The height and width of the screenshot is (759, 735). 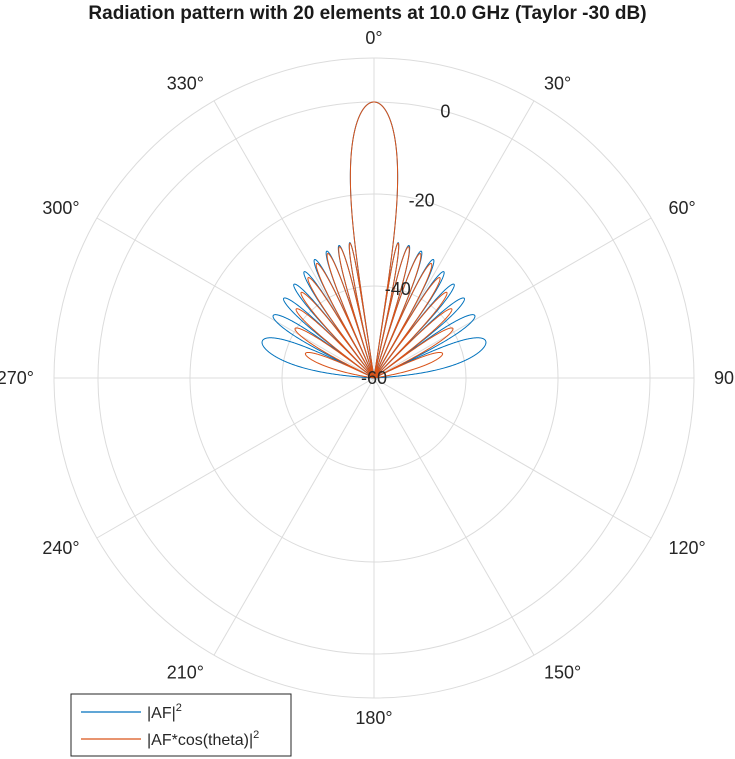 What do you see at coordinates (405, 244) in the screenshot?
I see `radial-tick-labels: 0 -20 -40 -60` at bounding box center [405, 244].